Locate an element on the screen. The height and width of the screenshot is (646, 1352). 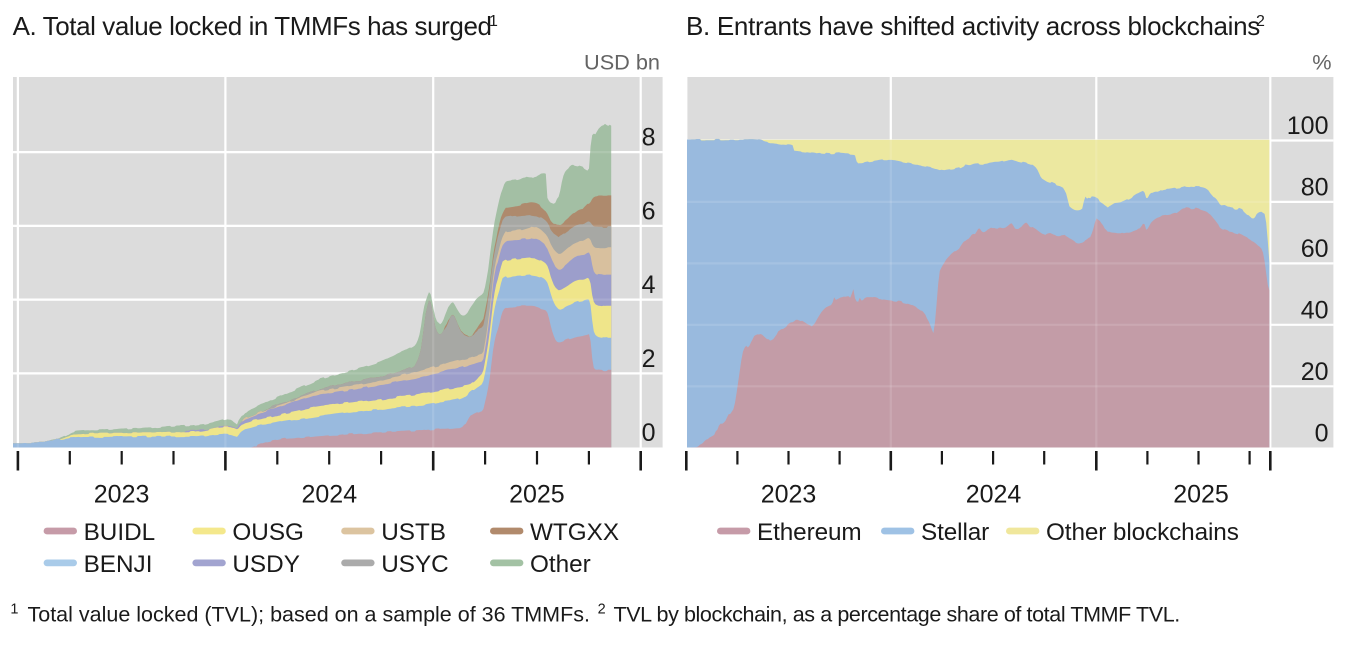
svg-text: OUSG is located at coordinates (268, 532).